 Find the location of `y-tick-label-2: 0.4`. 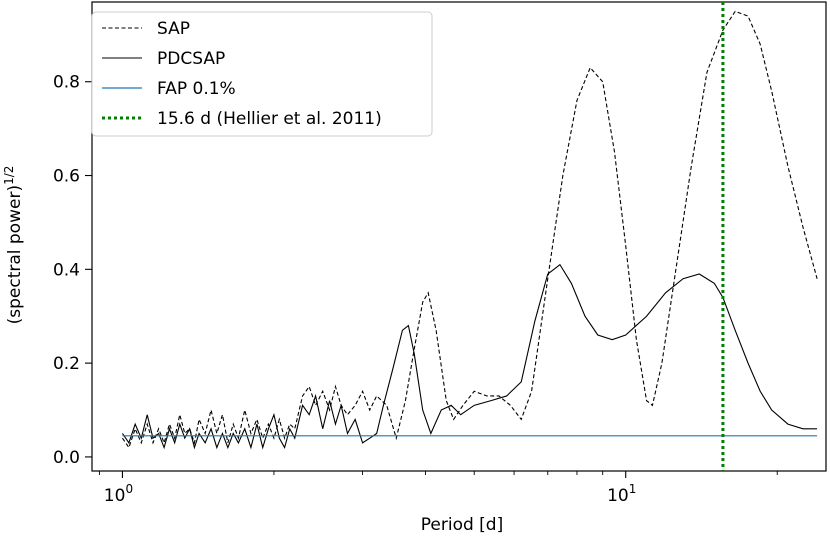

y-tick-label-2: 0.4 is located at coordinates (66, 270).